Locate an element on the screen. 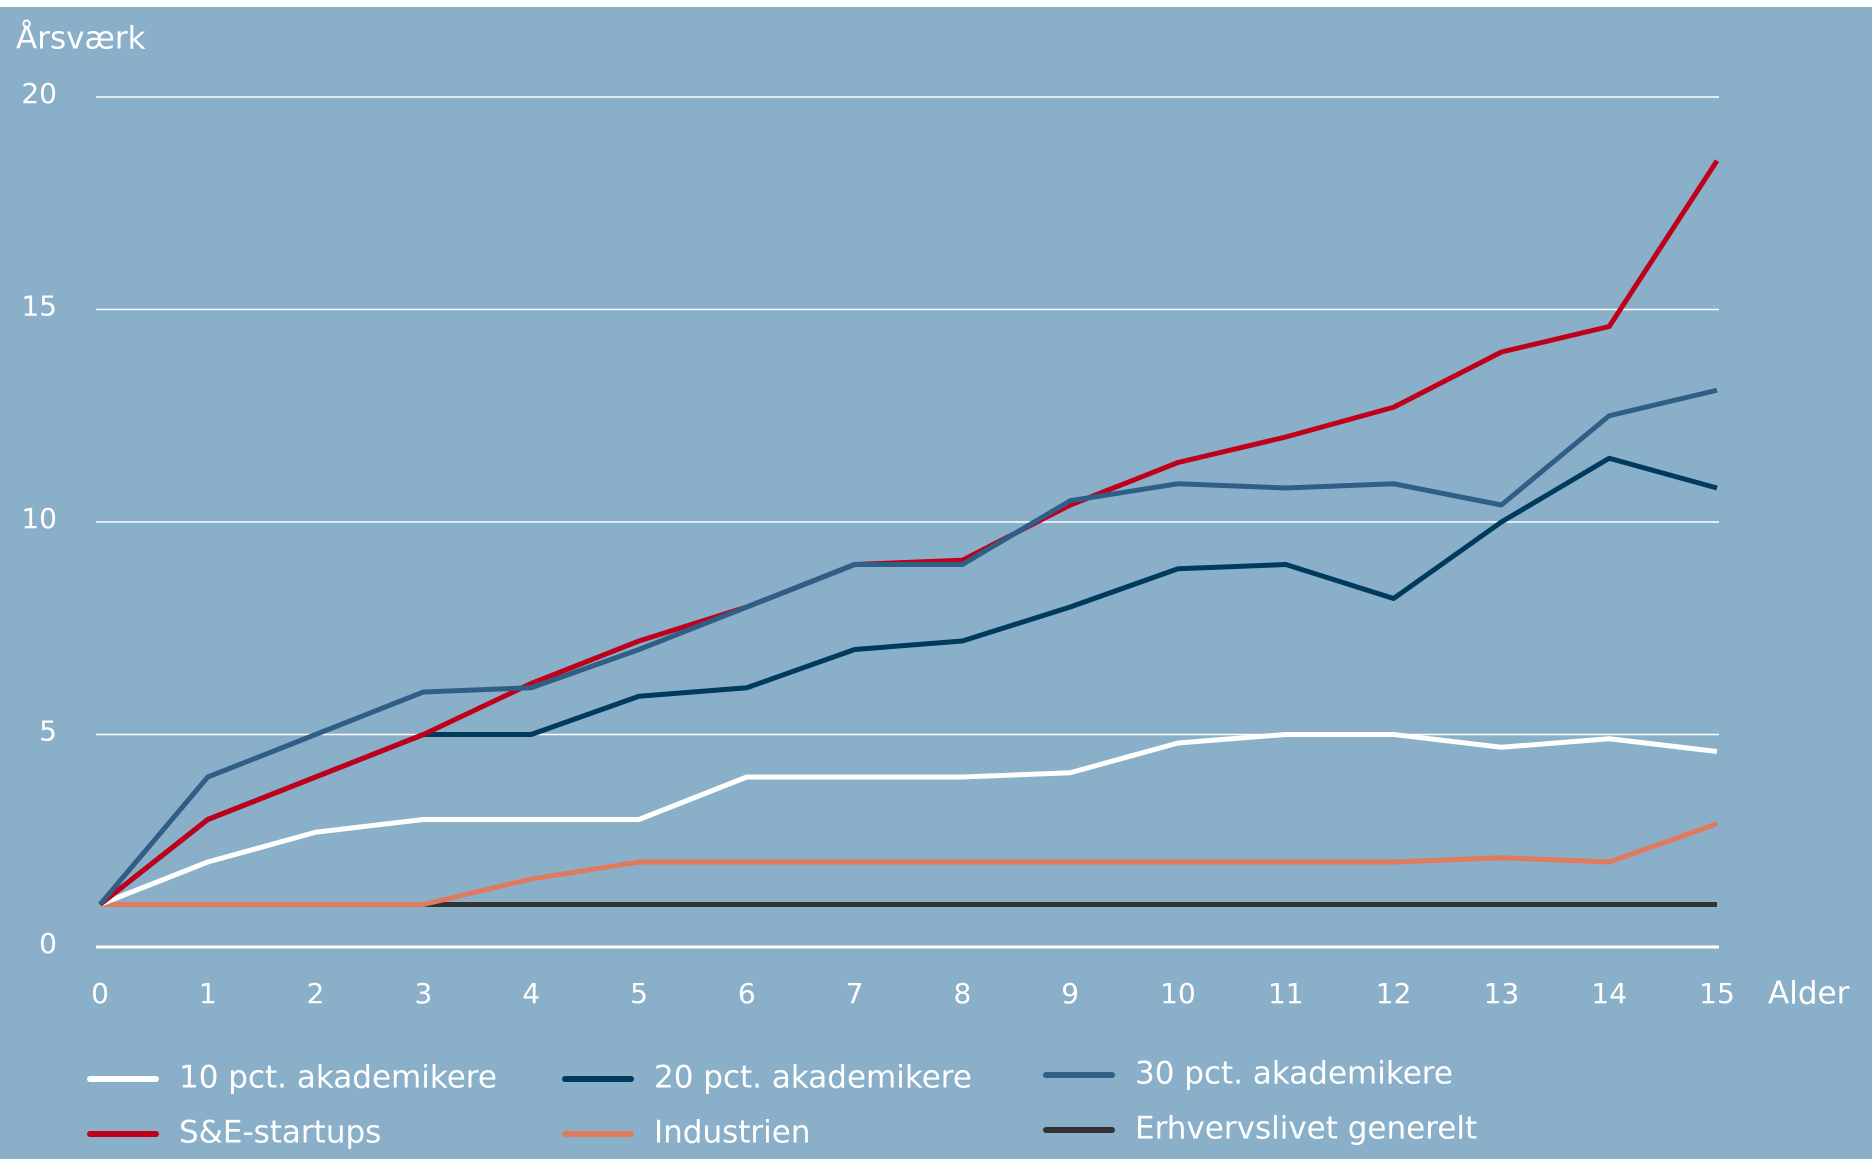 This screenshot has width=1872, height=1159. top-strip is located at coordinates (936, 3).